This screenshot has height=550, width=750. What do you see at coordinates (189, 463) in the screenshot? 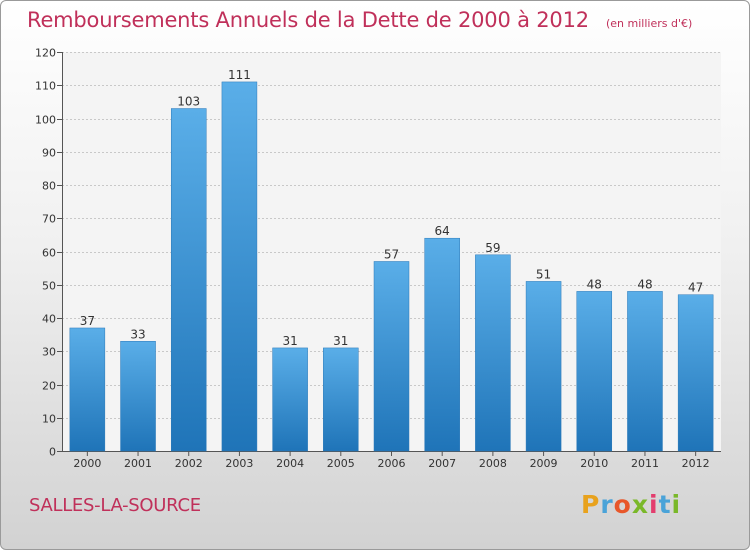
I see `x-tick-label: 2002` at bounding box center [189, 463].